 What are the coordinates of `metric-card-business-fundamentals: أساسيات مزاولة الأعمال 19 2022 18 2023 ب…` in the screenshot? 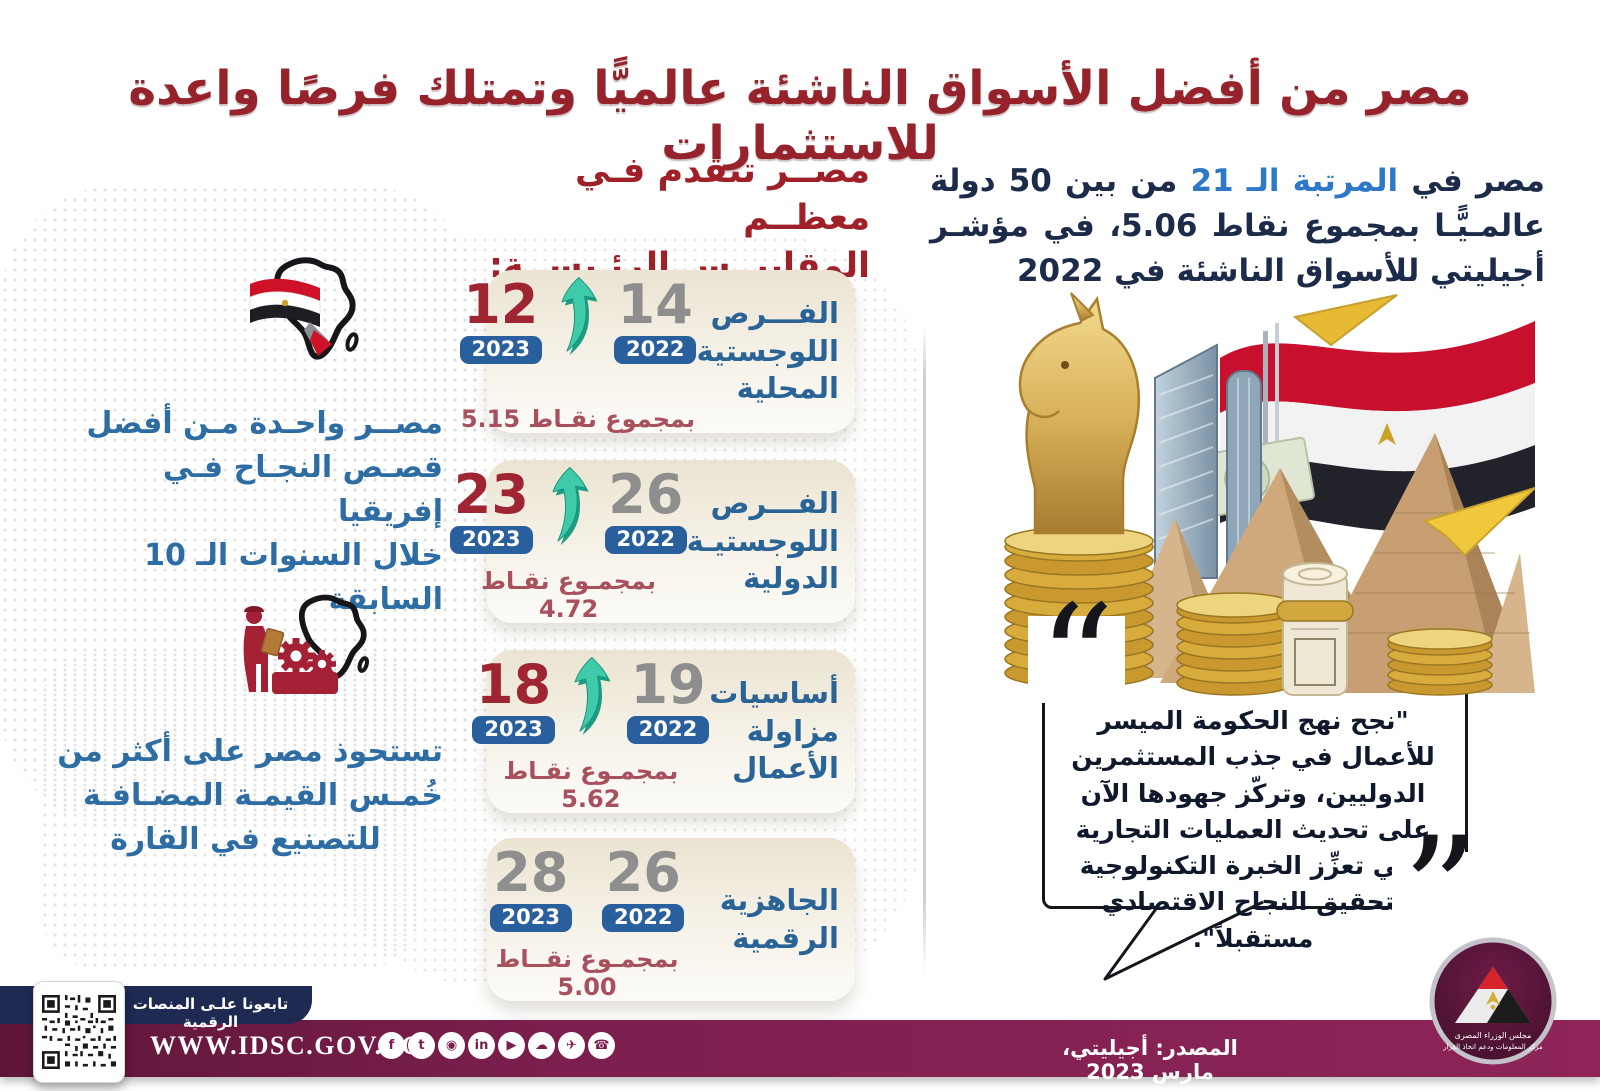 It's located at (663, 731).